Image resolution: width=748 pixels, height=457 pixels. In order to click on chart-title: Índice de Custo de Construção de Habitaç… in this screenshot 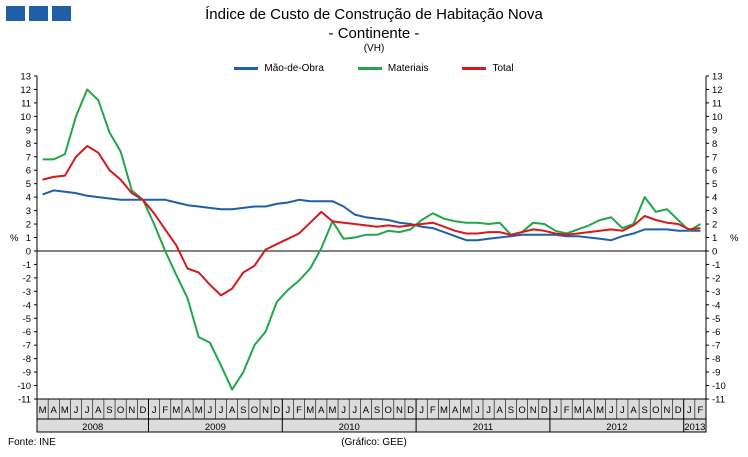, I will do `click(374, 14)`.